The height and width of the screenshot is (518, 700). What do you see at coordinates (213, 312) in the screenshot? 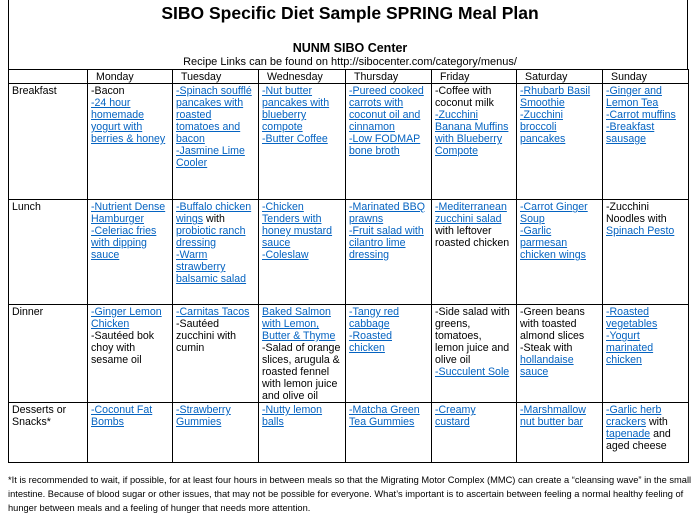
I see `recipe-link: -Carnitas Tacos` at bounding box center [213, 312].